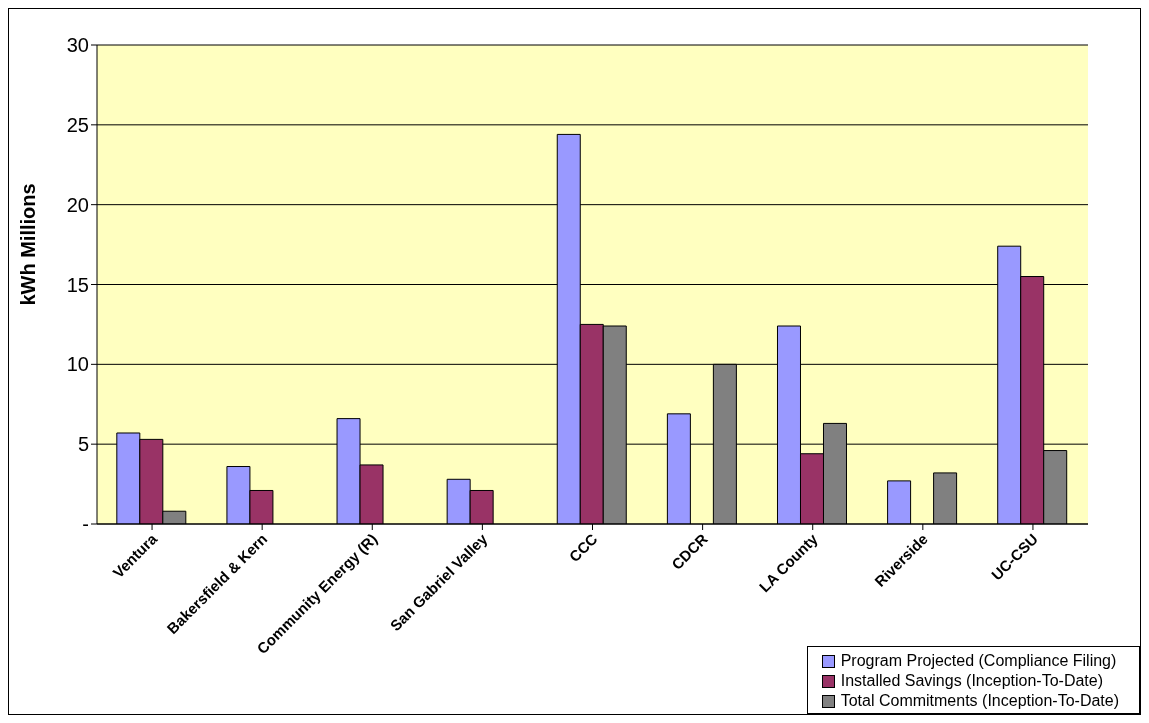  I want to click on y-axis-title: kWh Millions, so click(28, 244).